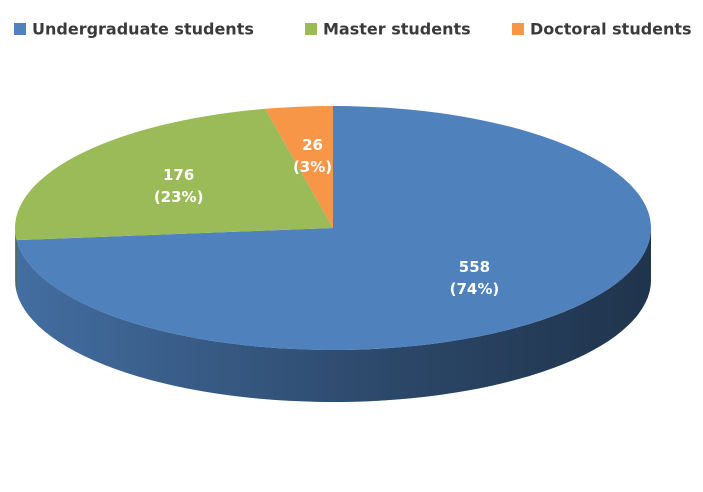 The height and width of the screenshot is (492, 703). Describe the element at coordinates (397, 29) in the screenshot. I see `legend-label: Master students` at that location.